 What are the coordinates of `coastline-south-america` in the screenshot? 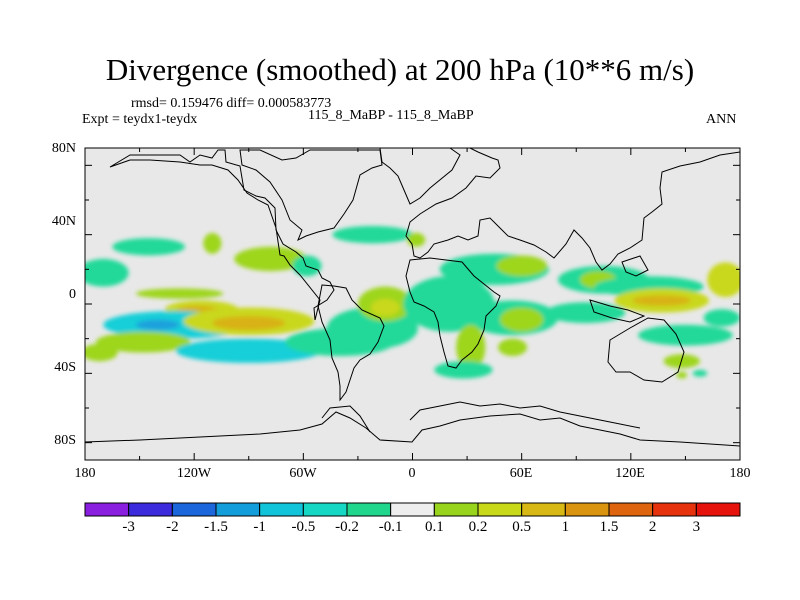 It's located at (351, 343).